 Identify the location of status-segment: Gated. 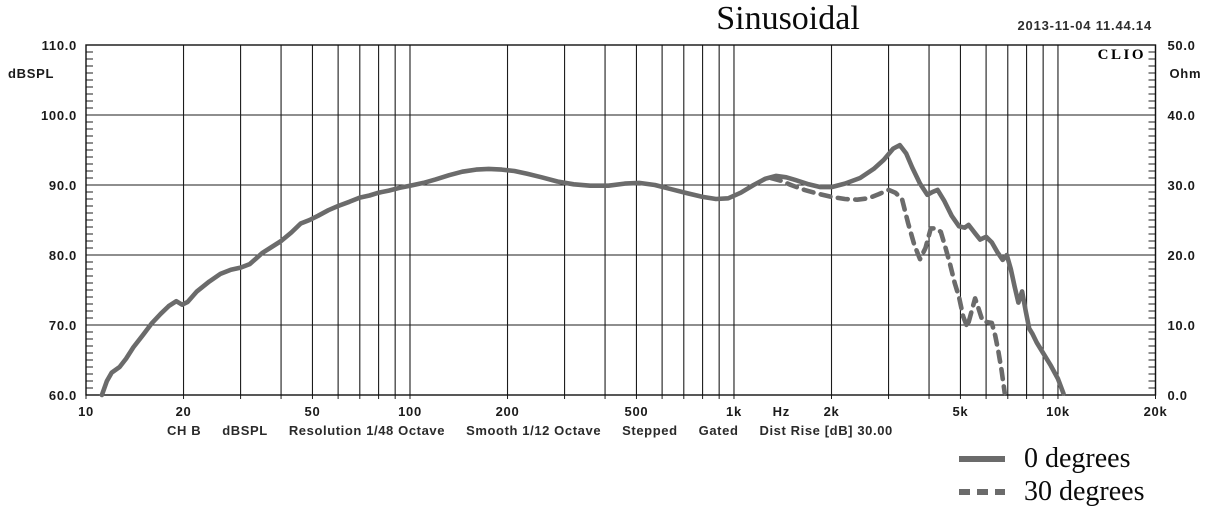
(718, 430).